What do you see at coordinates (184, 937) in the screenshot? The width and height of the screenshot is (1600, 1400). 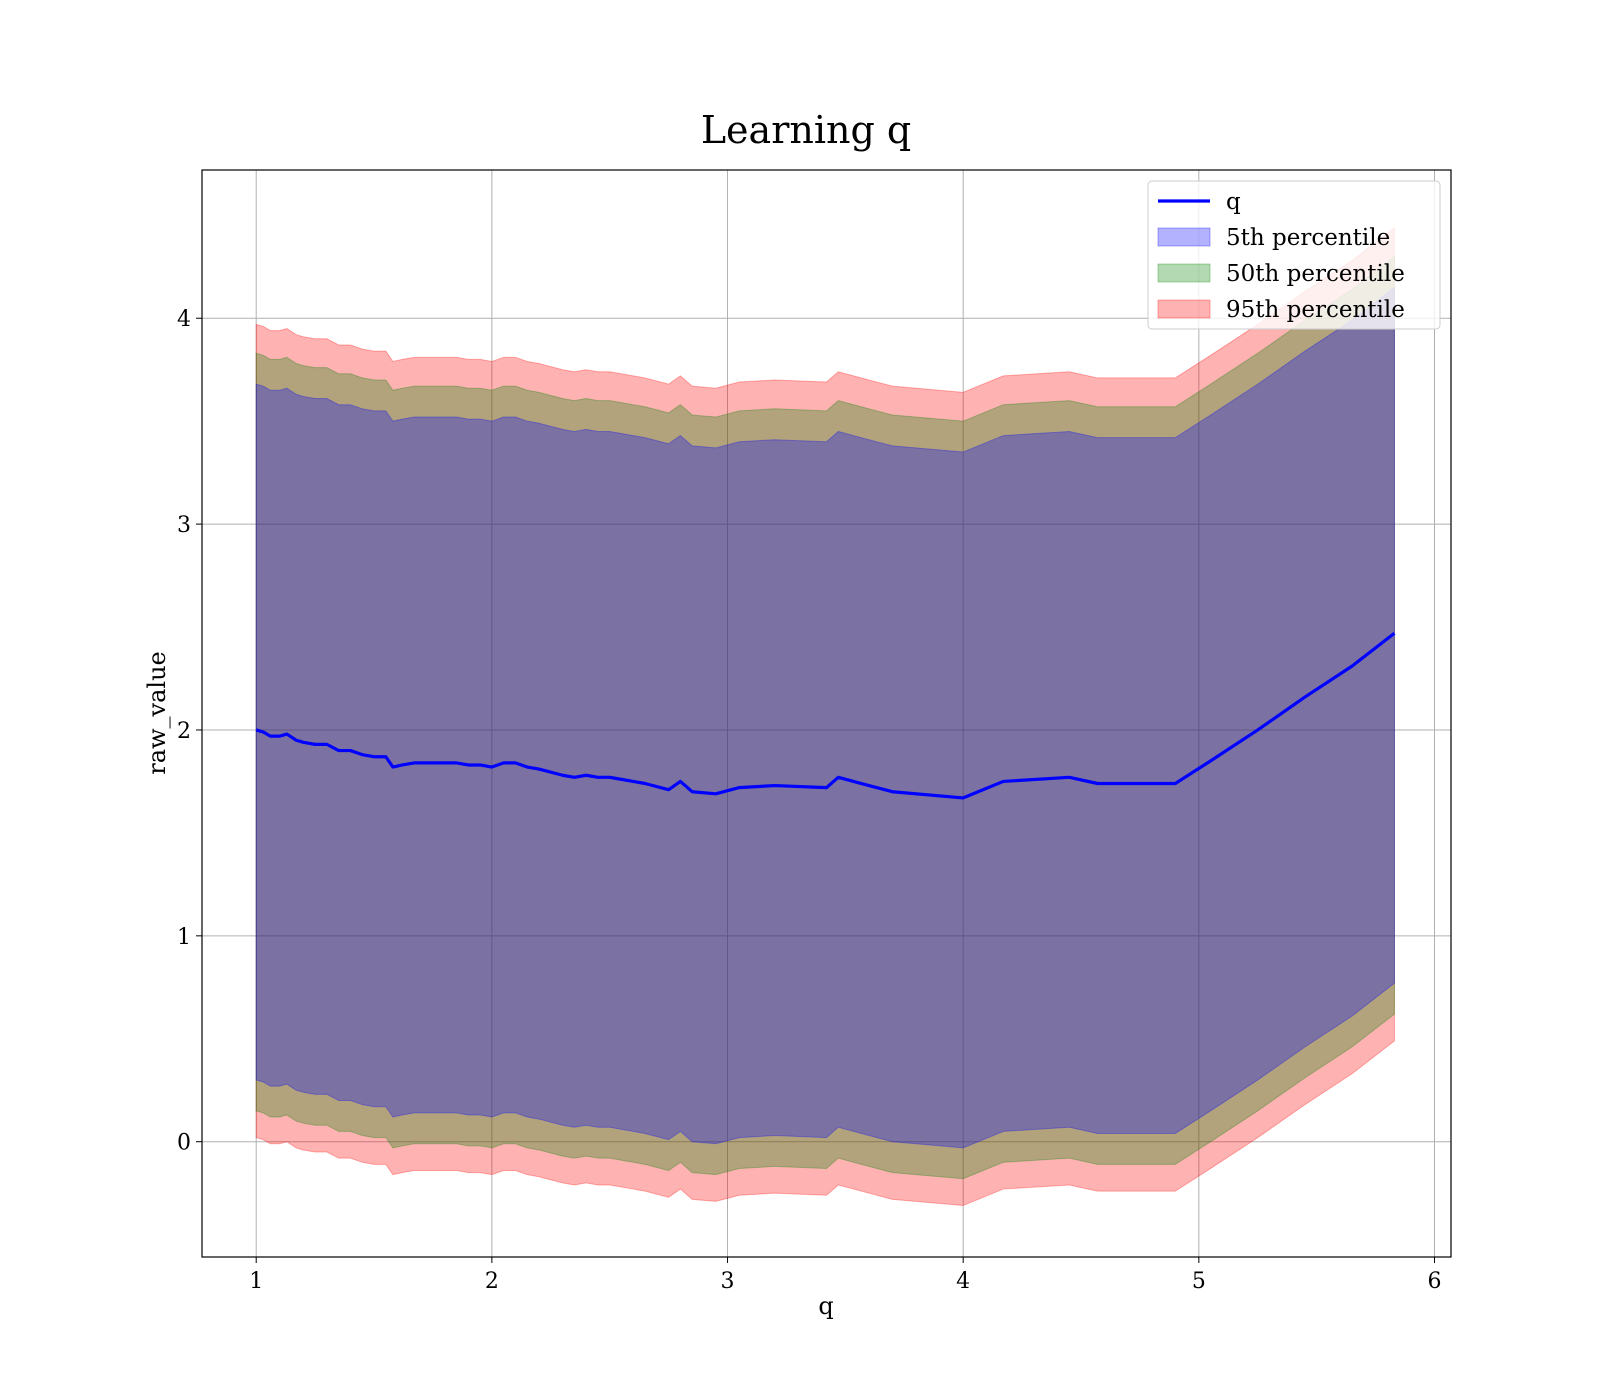 I see `y-tick-label: 1` at bounding box center [184, 937].